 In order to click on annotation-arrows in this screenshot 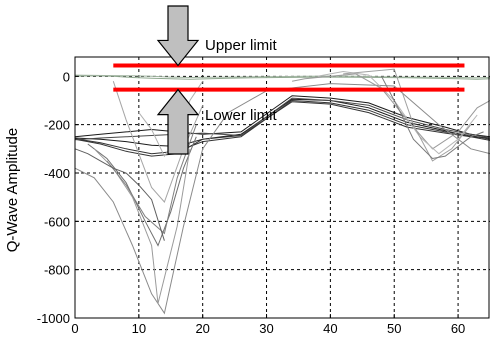, I will do `click(178, 80)`.